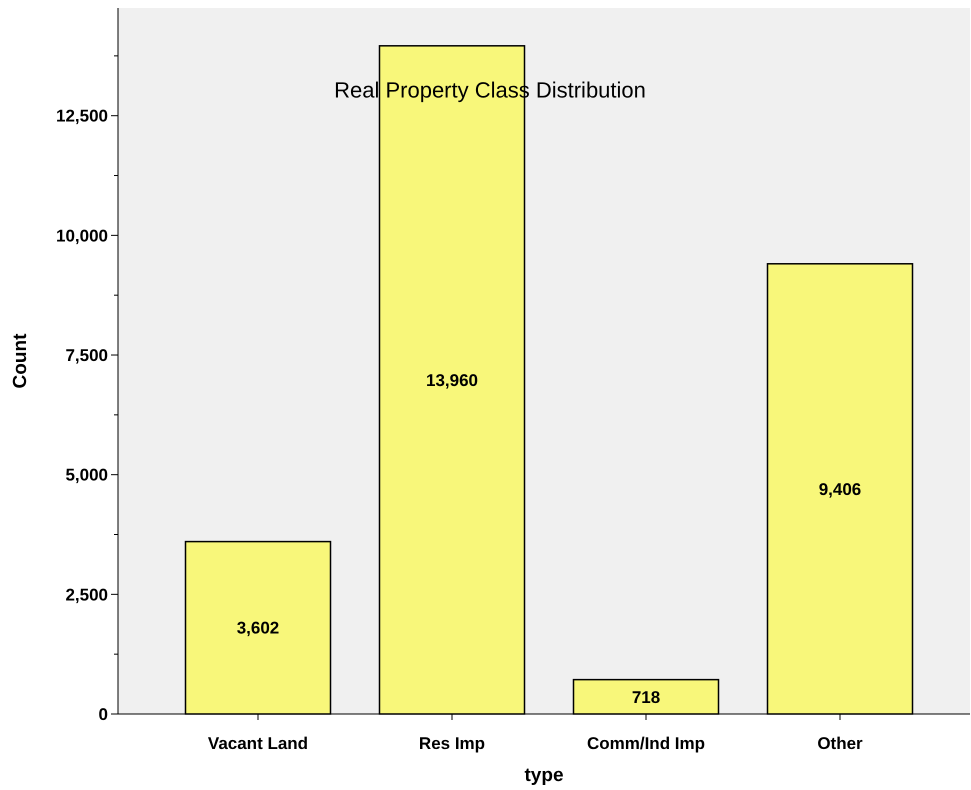 The image size is (971, 790). What do you see at coordinates (82, 236) in the screenshot?
I see `y-tick-label: 10,000` at bounding box center [82, 236].